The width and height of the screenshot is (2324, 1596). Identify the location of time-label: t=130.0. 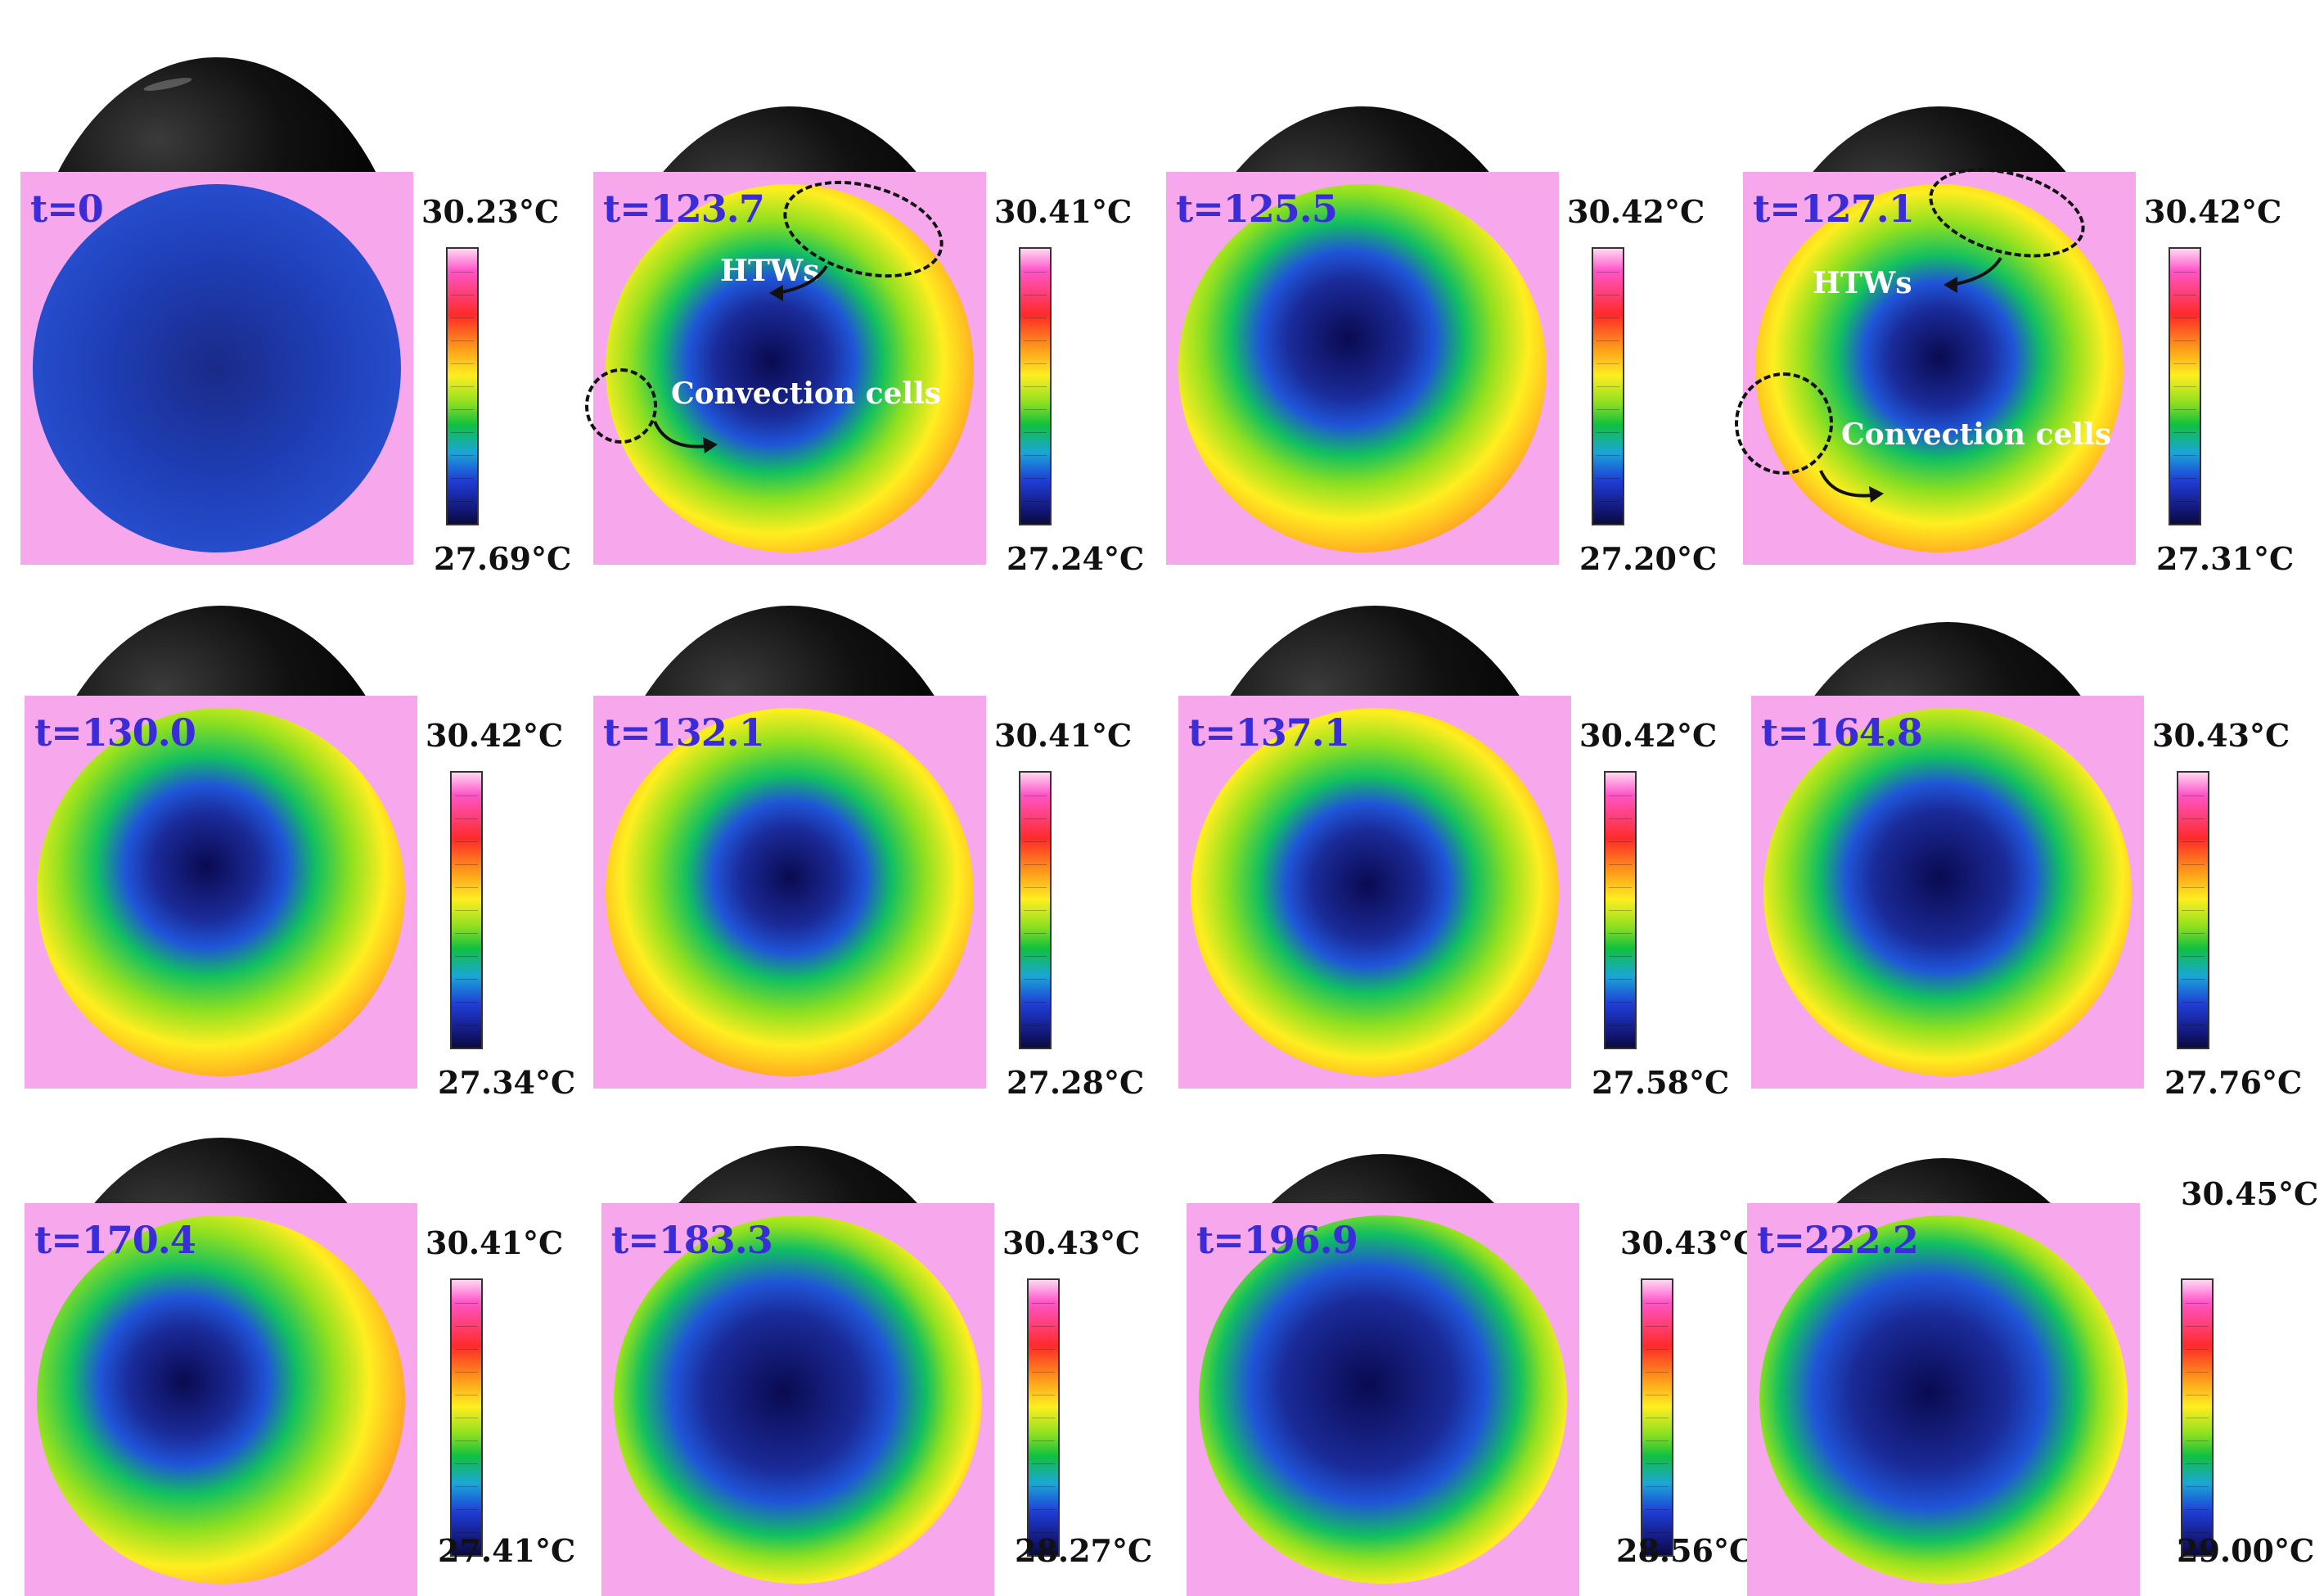
(115, 732).